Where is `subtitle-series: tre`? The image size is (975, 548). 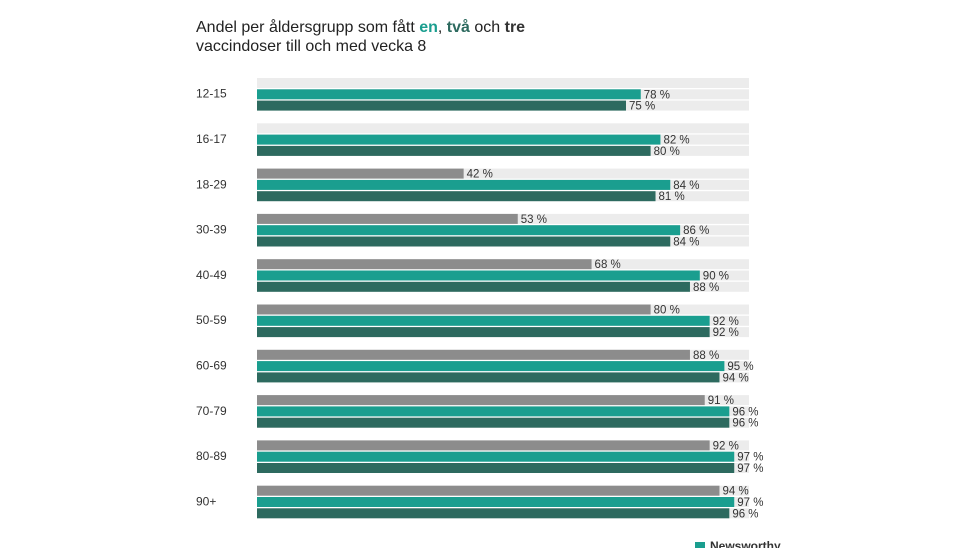
subtitle-series: tre is located at coordinates (515, 27).